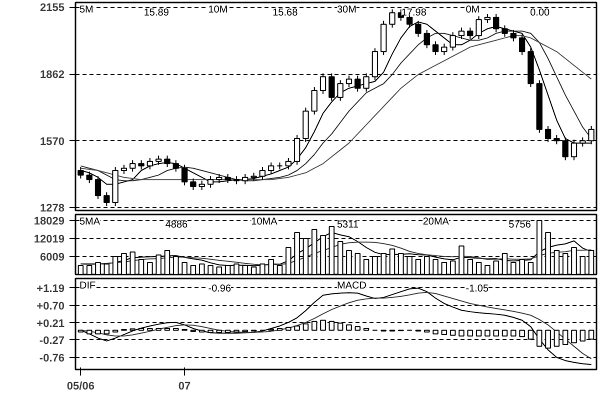 The height and width of the screenshot is (395, 600). What do you see at coordinates (52, 257) in the screenshot?
I see `y-tick-label: 6009` at bounding box center [52, 257].